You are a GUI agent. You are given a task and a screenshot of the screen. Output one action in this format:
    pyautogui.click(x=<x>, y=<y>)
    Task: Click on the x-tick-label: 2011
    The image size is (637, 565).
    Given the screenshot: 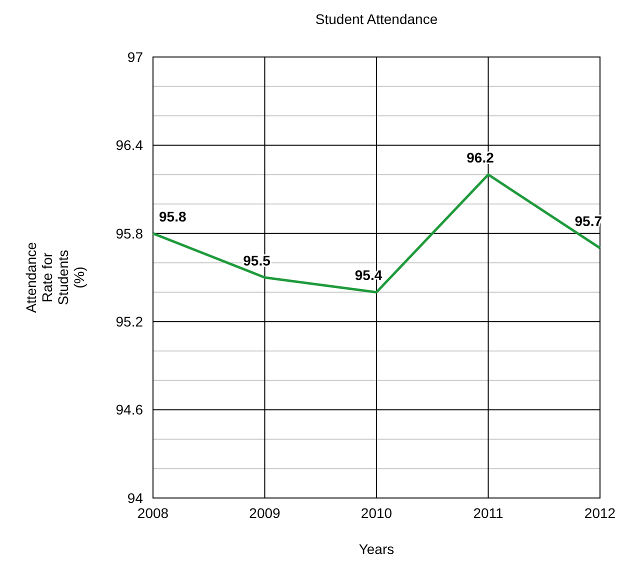 What is the action you would take?
    pyautogui.click(x=488, y=513)
    